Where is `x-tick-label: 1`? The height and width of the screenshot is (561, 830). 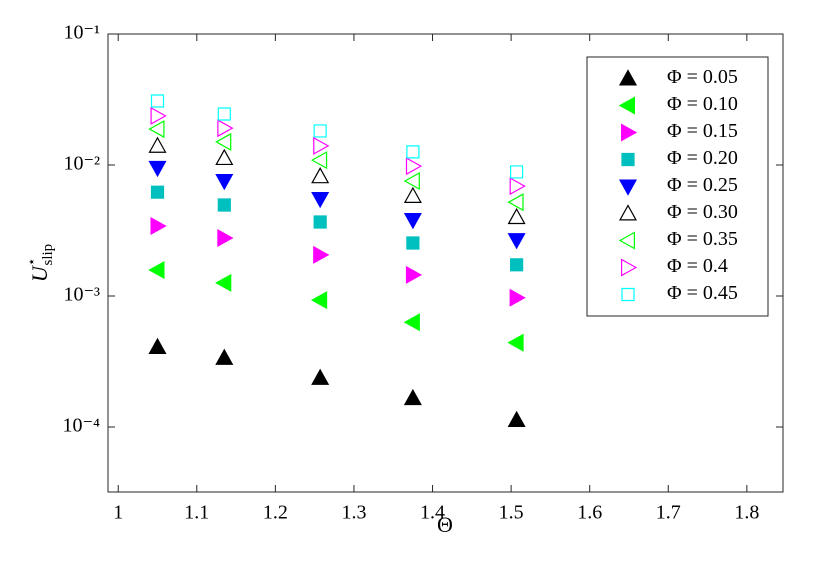 x-tick-label: 1 is located at coordinates (118, 513).